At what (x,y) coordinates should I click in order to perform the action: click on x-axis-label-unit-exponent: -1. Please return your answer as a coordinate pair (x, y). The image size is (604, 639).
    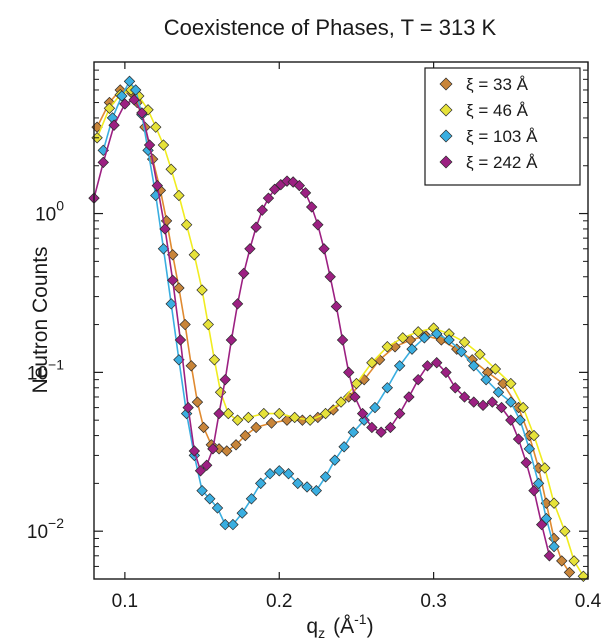
    Looking at the image, I should click on (360, 619).